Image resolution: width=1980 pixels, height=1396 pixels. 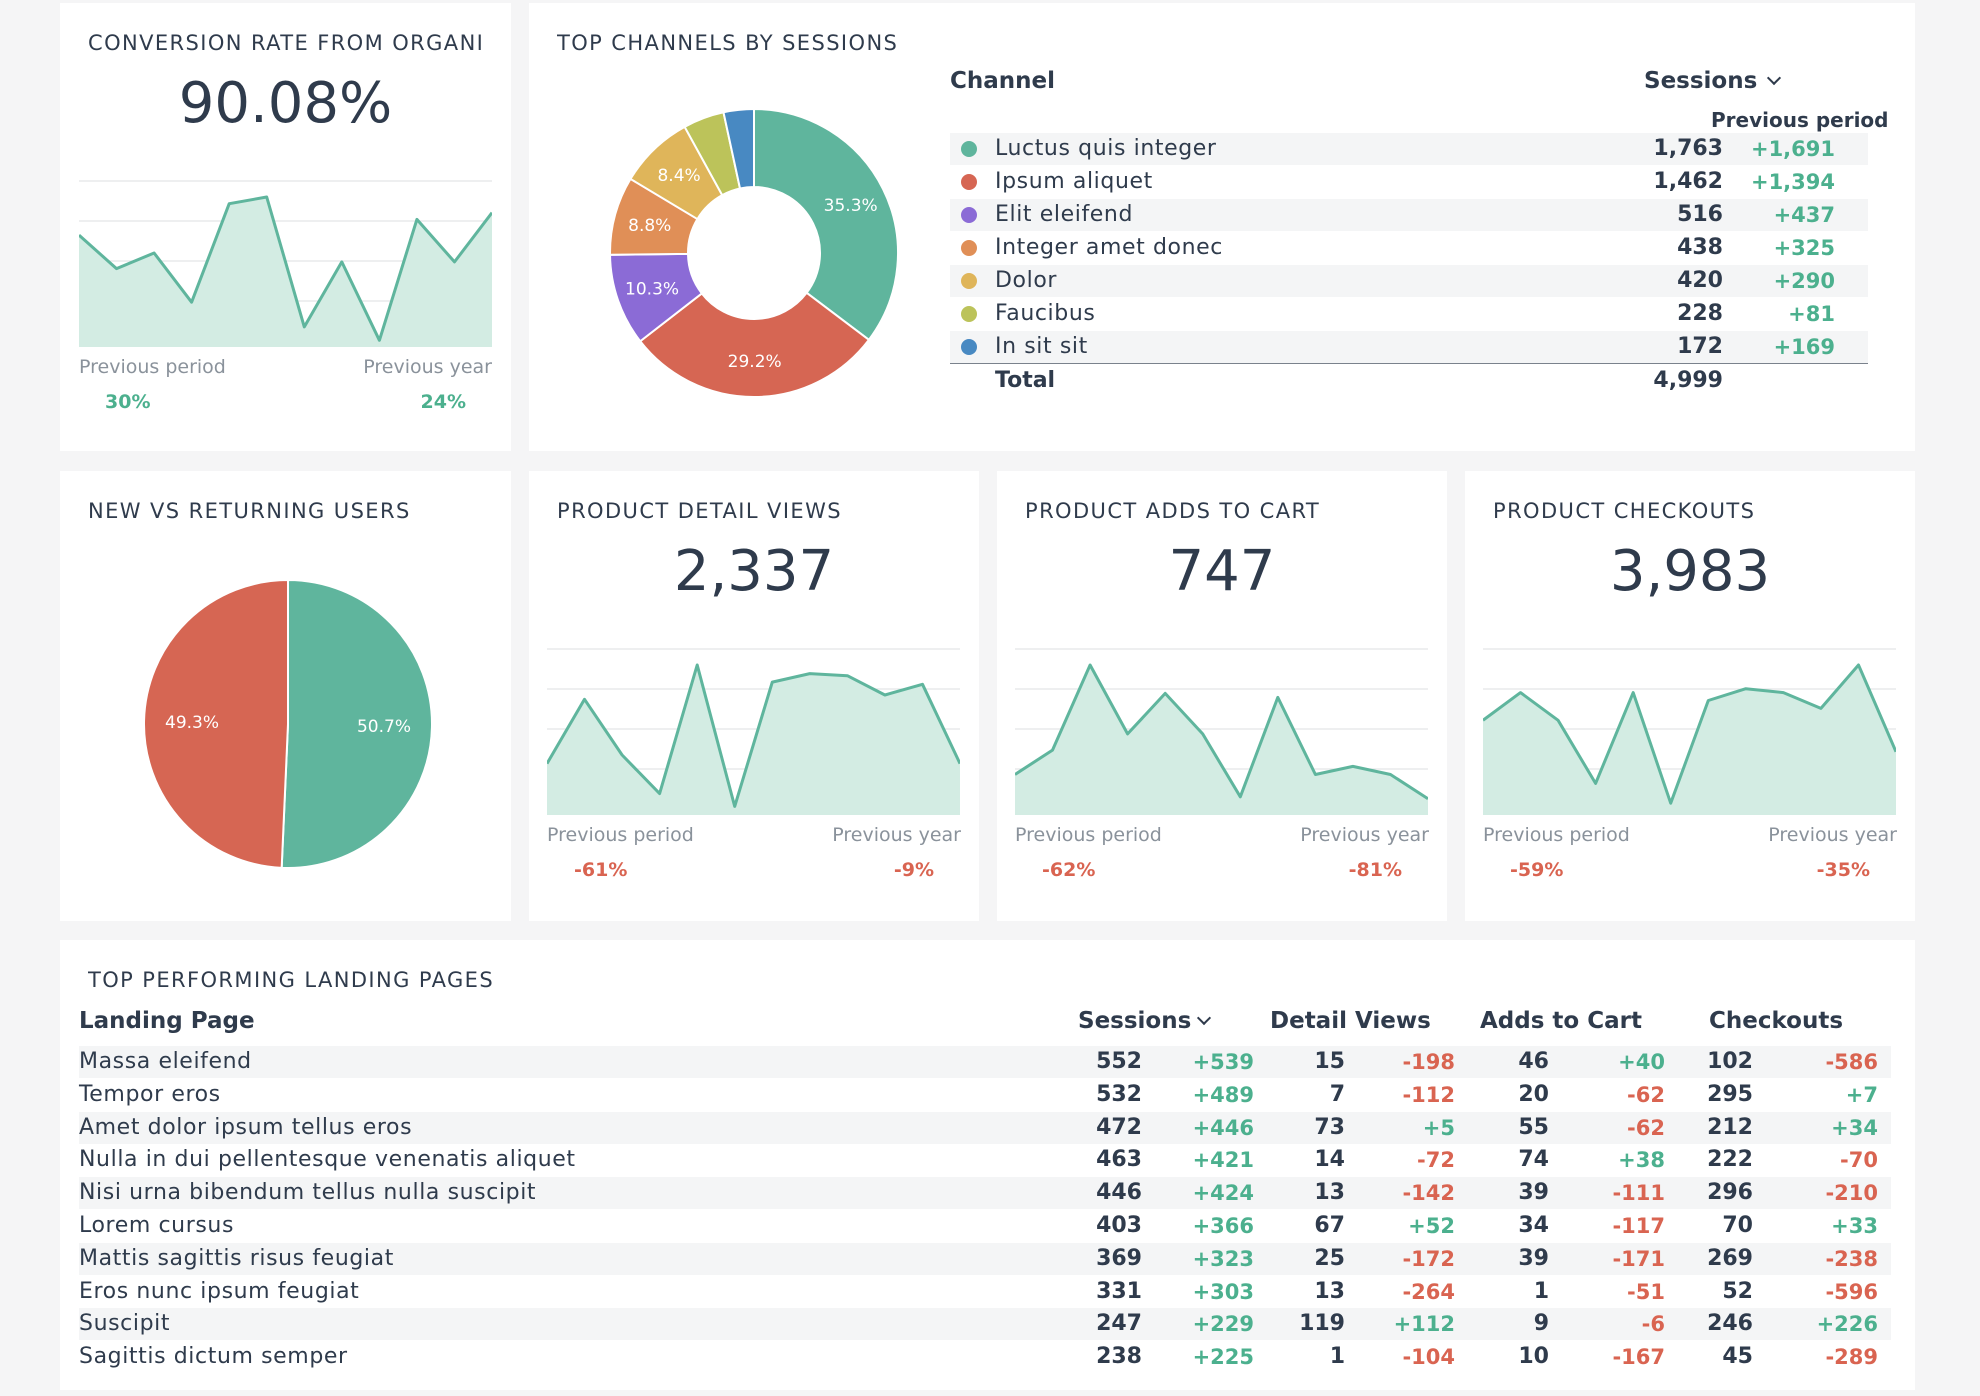 I want to click on detail-views-value: 14, so click(x=1329, y=1160).